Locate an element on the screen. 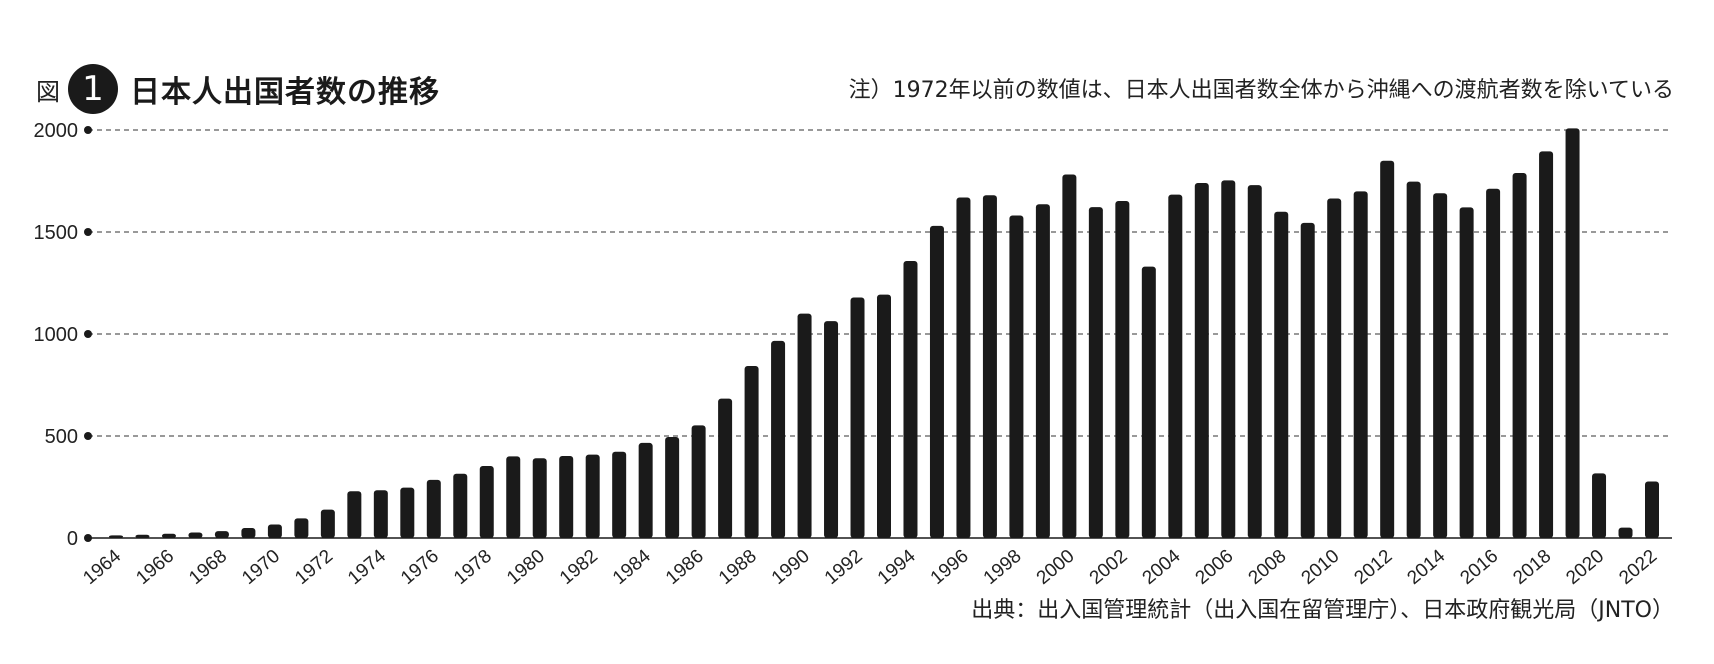  chart-note: 注）1972年以前の数値は、日本人出国者数全体から沖縄への渡航者数を除いている is located at coordinates (1261, 90).